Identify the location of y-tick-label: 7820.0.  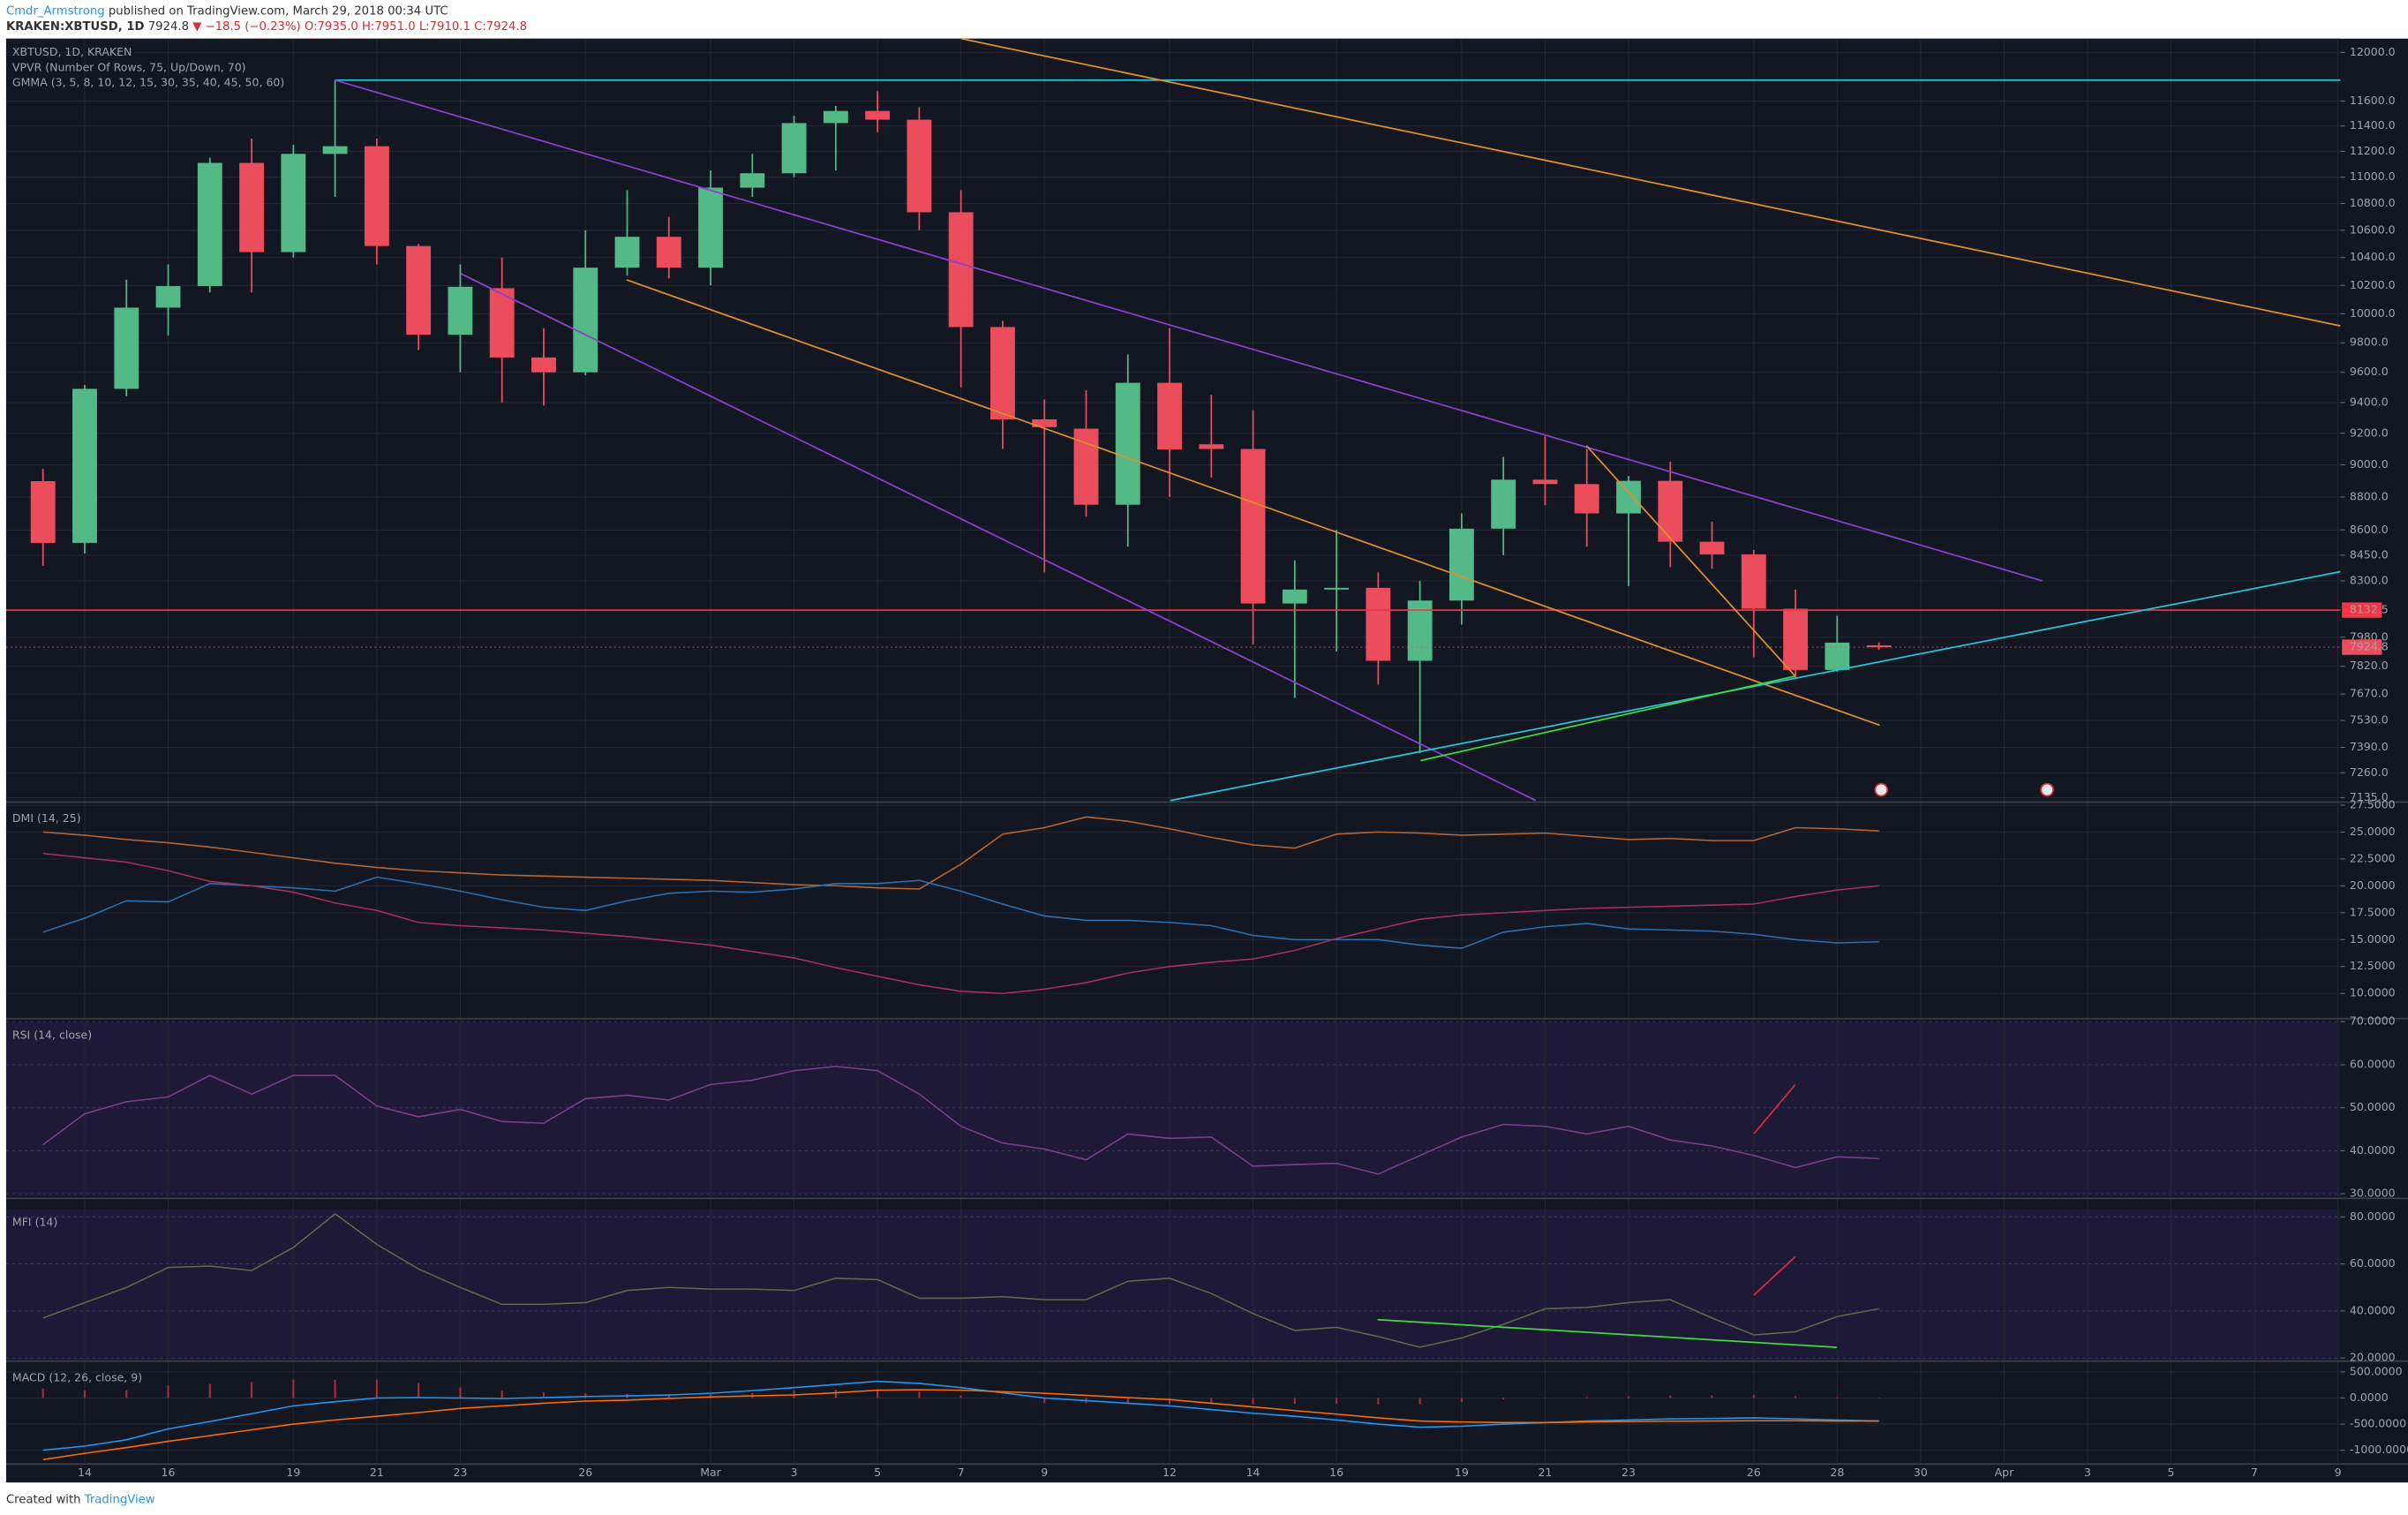
(2369, 665).